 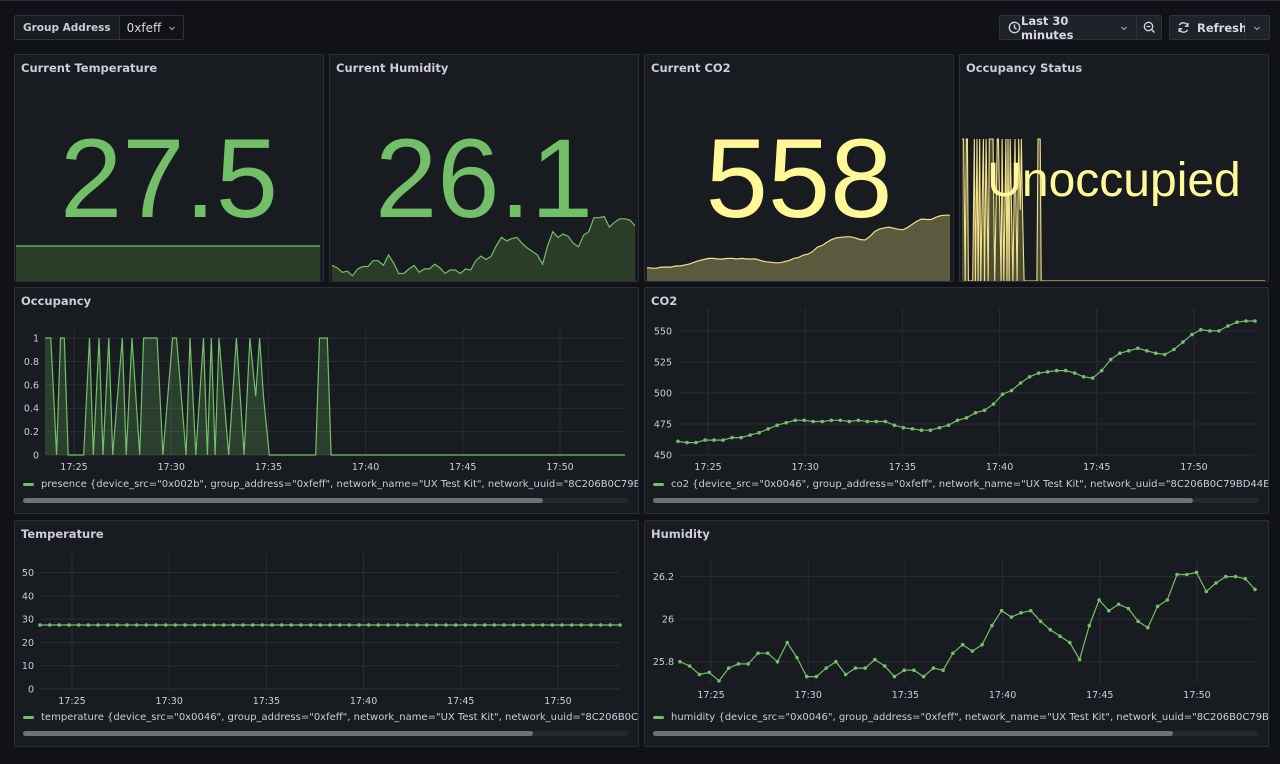 What do you see at coordinates (31, 432) in the screenshot?
I see `y-tick-label: 0.2` at bounding box center [31, 432].